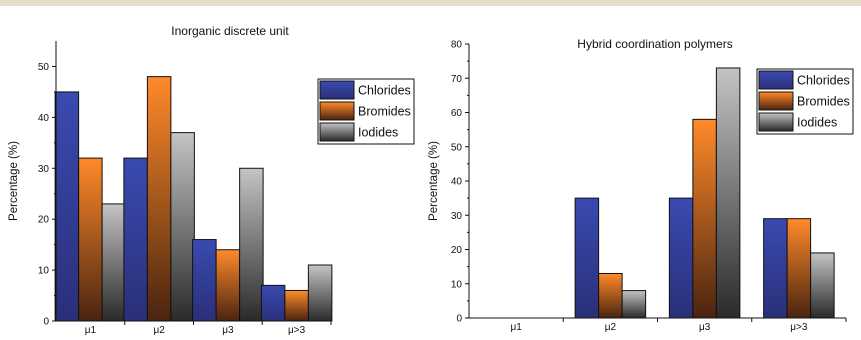 The width and height of the screenshot is (861, 340). What do you see at coordinates (430, 3) in the screenshot?
I see `top-rule` at bounding box center [430, 3].